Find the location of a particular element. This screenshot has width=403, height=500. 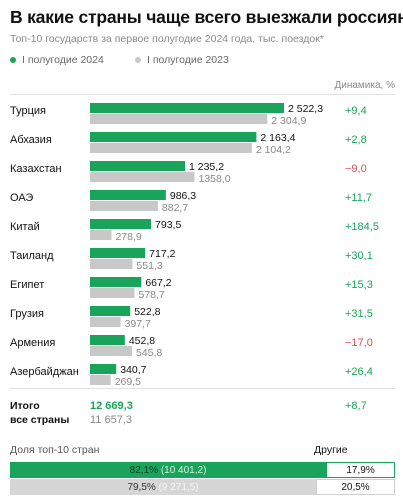

value-label-2023: 551,3 is located at coordinates (149, 266).